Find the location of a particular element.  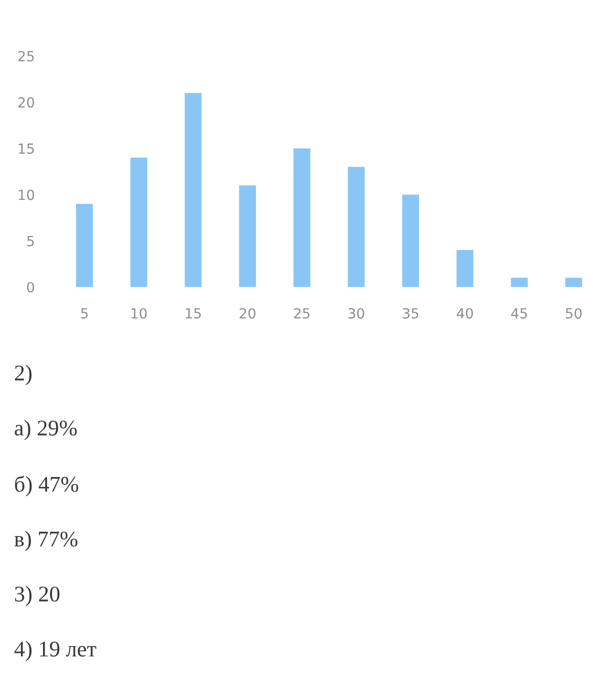

y-tick-label: 15 is located at coordinates (26, 149).